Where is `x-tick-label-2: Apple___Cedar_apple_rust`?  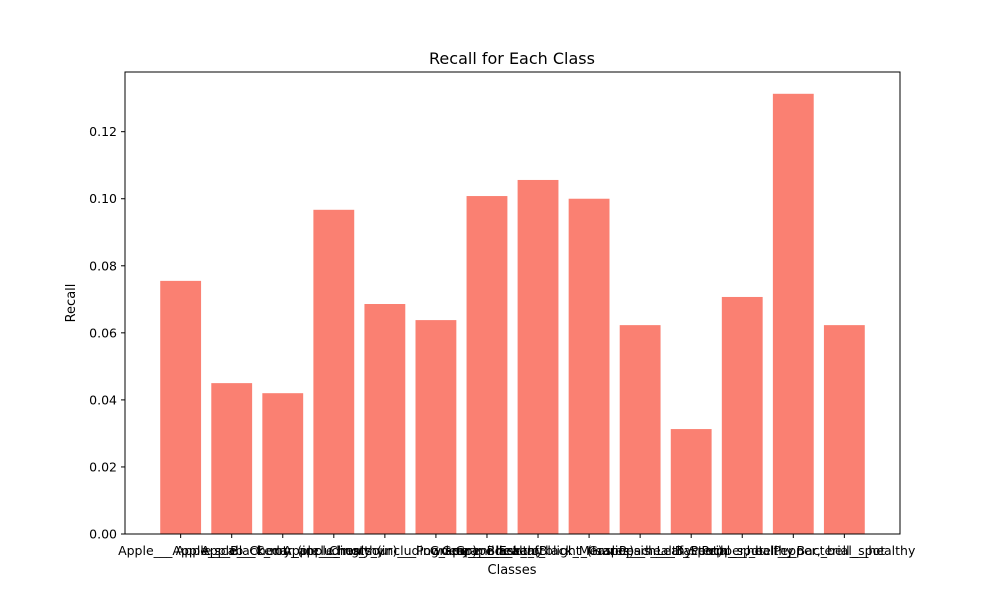
x-tick-label-2: Apple___Cedar_apple_rust is located at coordinates (282, 550).